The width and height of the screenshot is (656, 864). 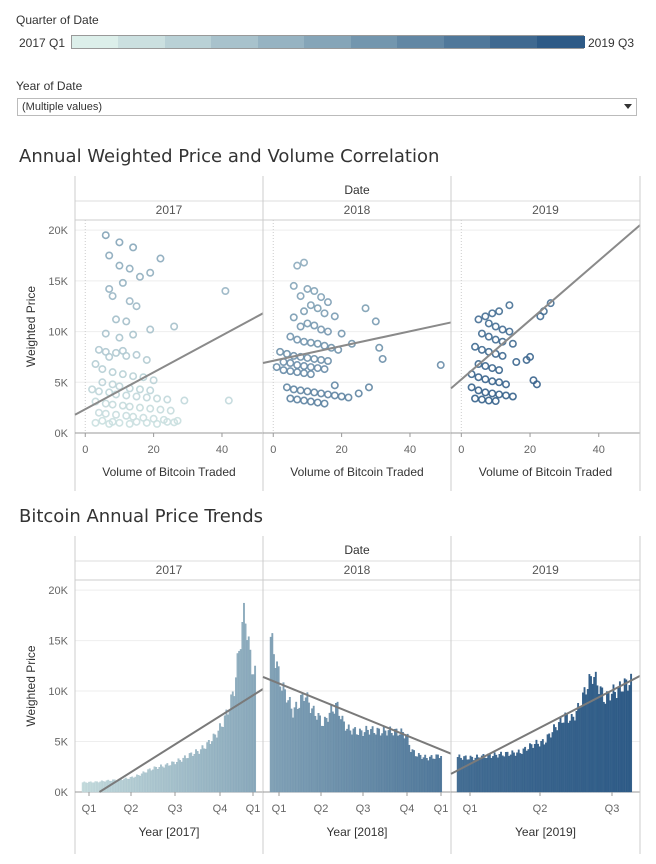 What do you see at coordinates (327, 107) in the screenshot?
I see `year-dropdown: (Multiple values)` at bounding box center [327, 107].